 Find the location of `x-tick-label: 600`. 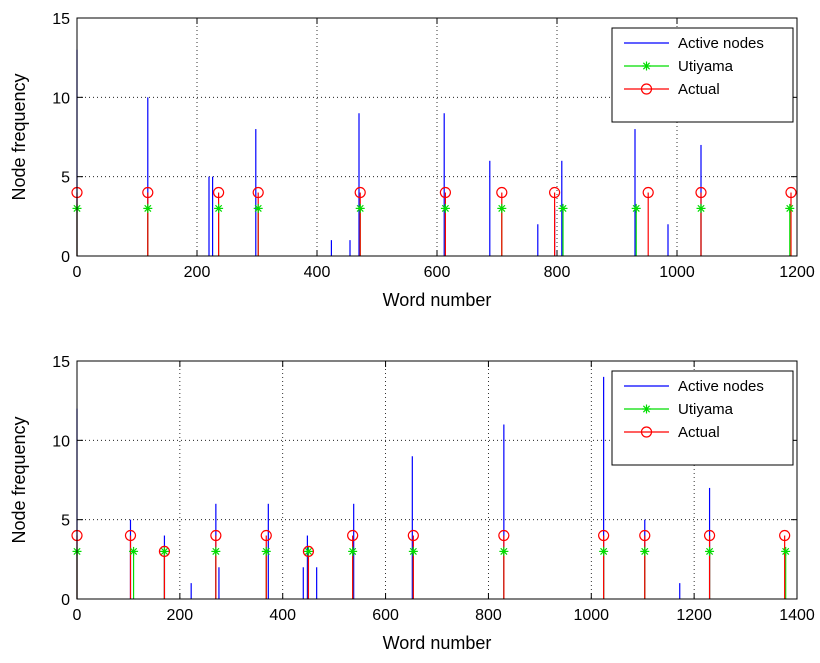

x-tick-label: 600 is located at coordinates (385, 615).